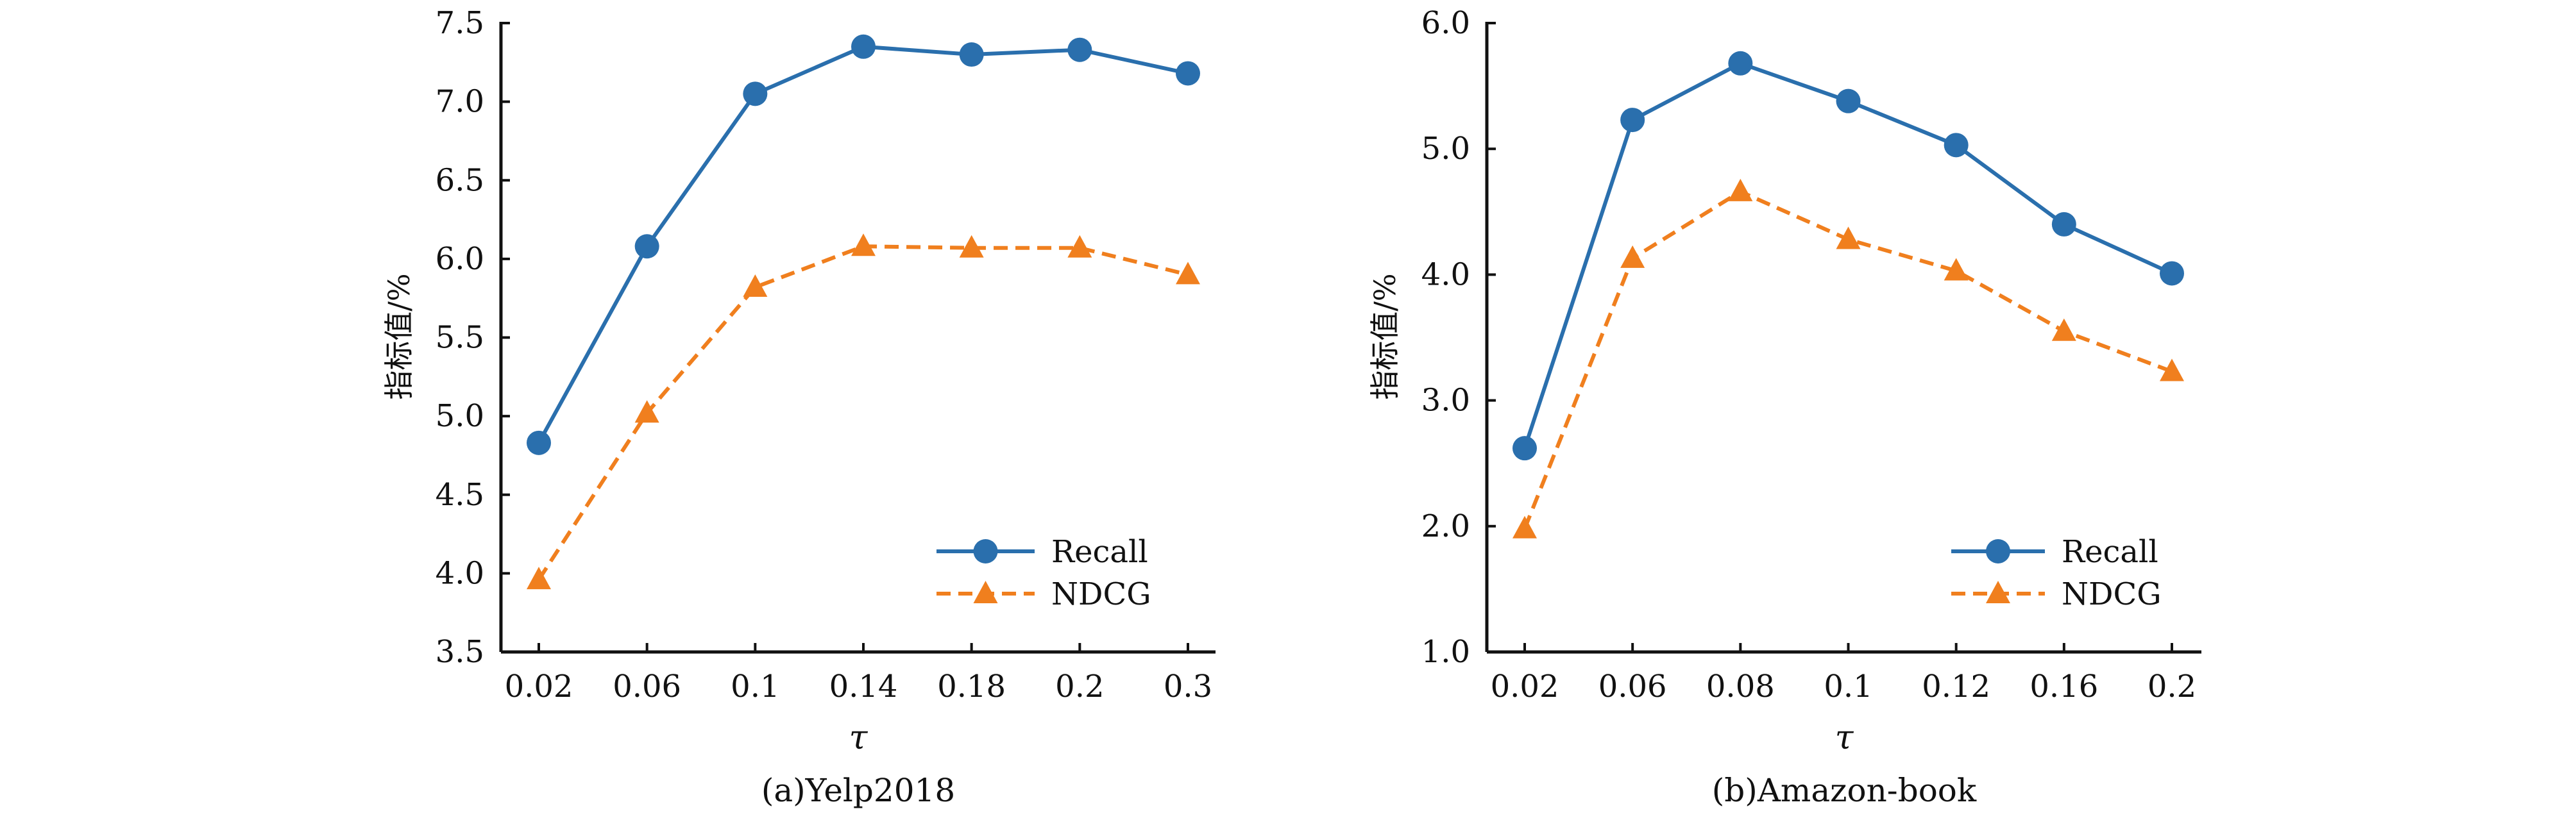  What do you see at coordinates (1956, 687) in the screenshot?
I see `x-tick-label: 0.12` at bounding box center [1956, 687].